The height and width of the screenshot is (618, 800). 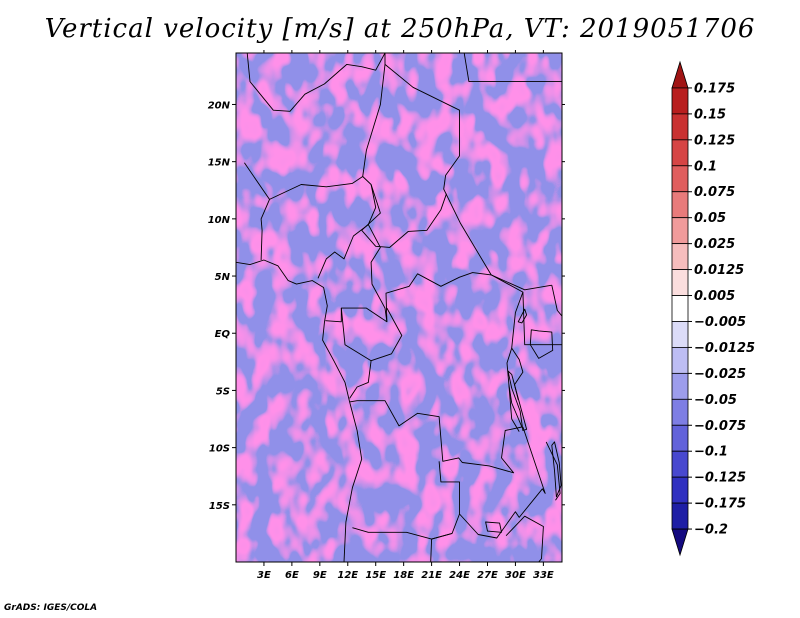 What do you see at coordinates (543, 575) in the screenshot?
I see `x-tick-label: 33E` at bounding box center [543, 575].